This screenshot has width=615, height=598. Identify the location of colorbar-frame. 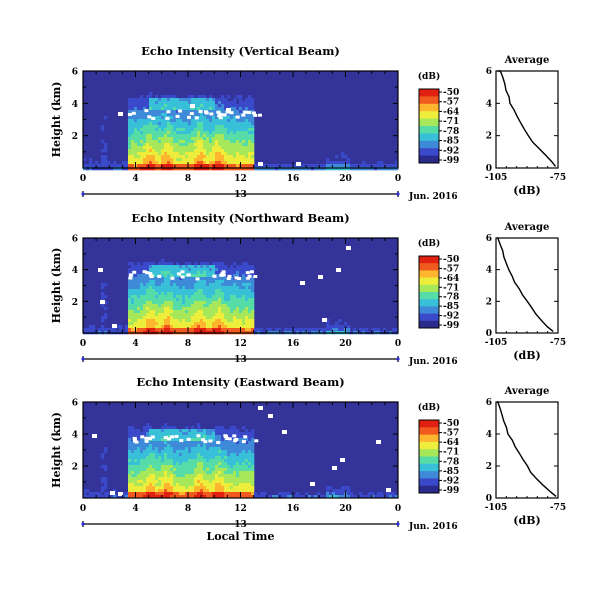
(429, 292).